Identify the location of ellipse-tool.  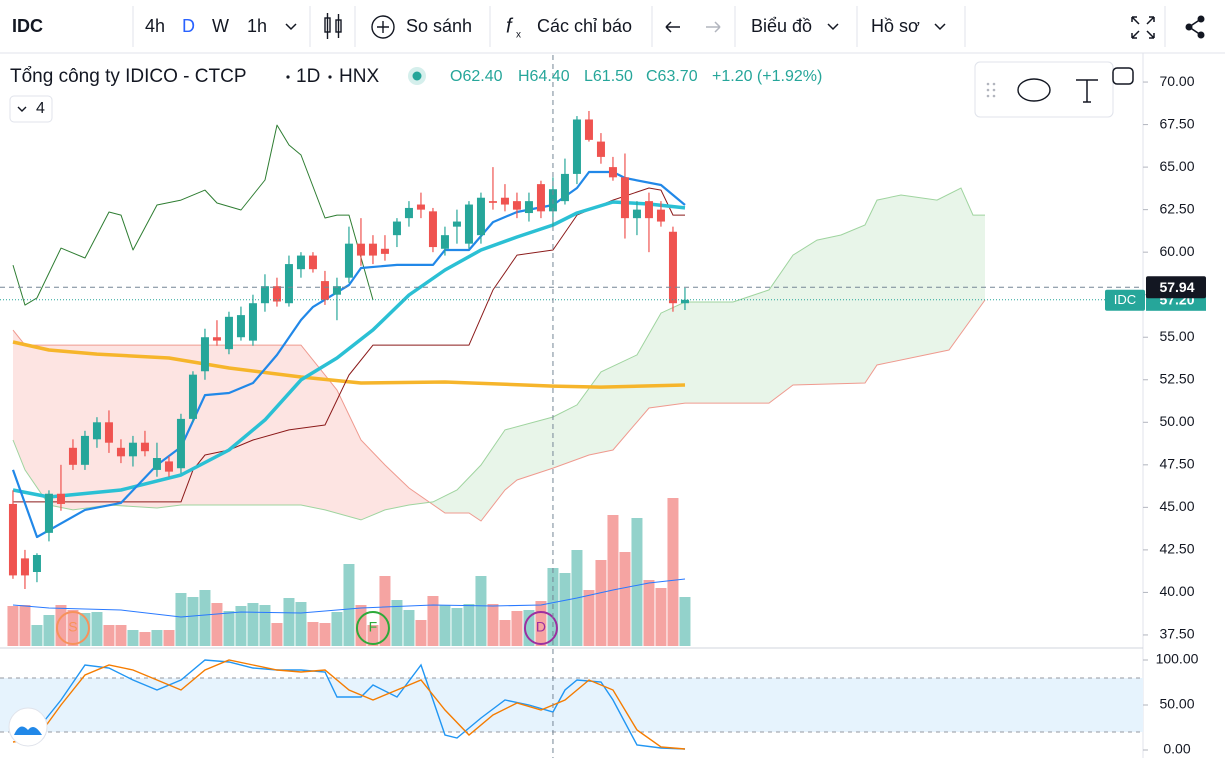
(1034, 90).